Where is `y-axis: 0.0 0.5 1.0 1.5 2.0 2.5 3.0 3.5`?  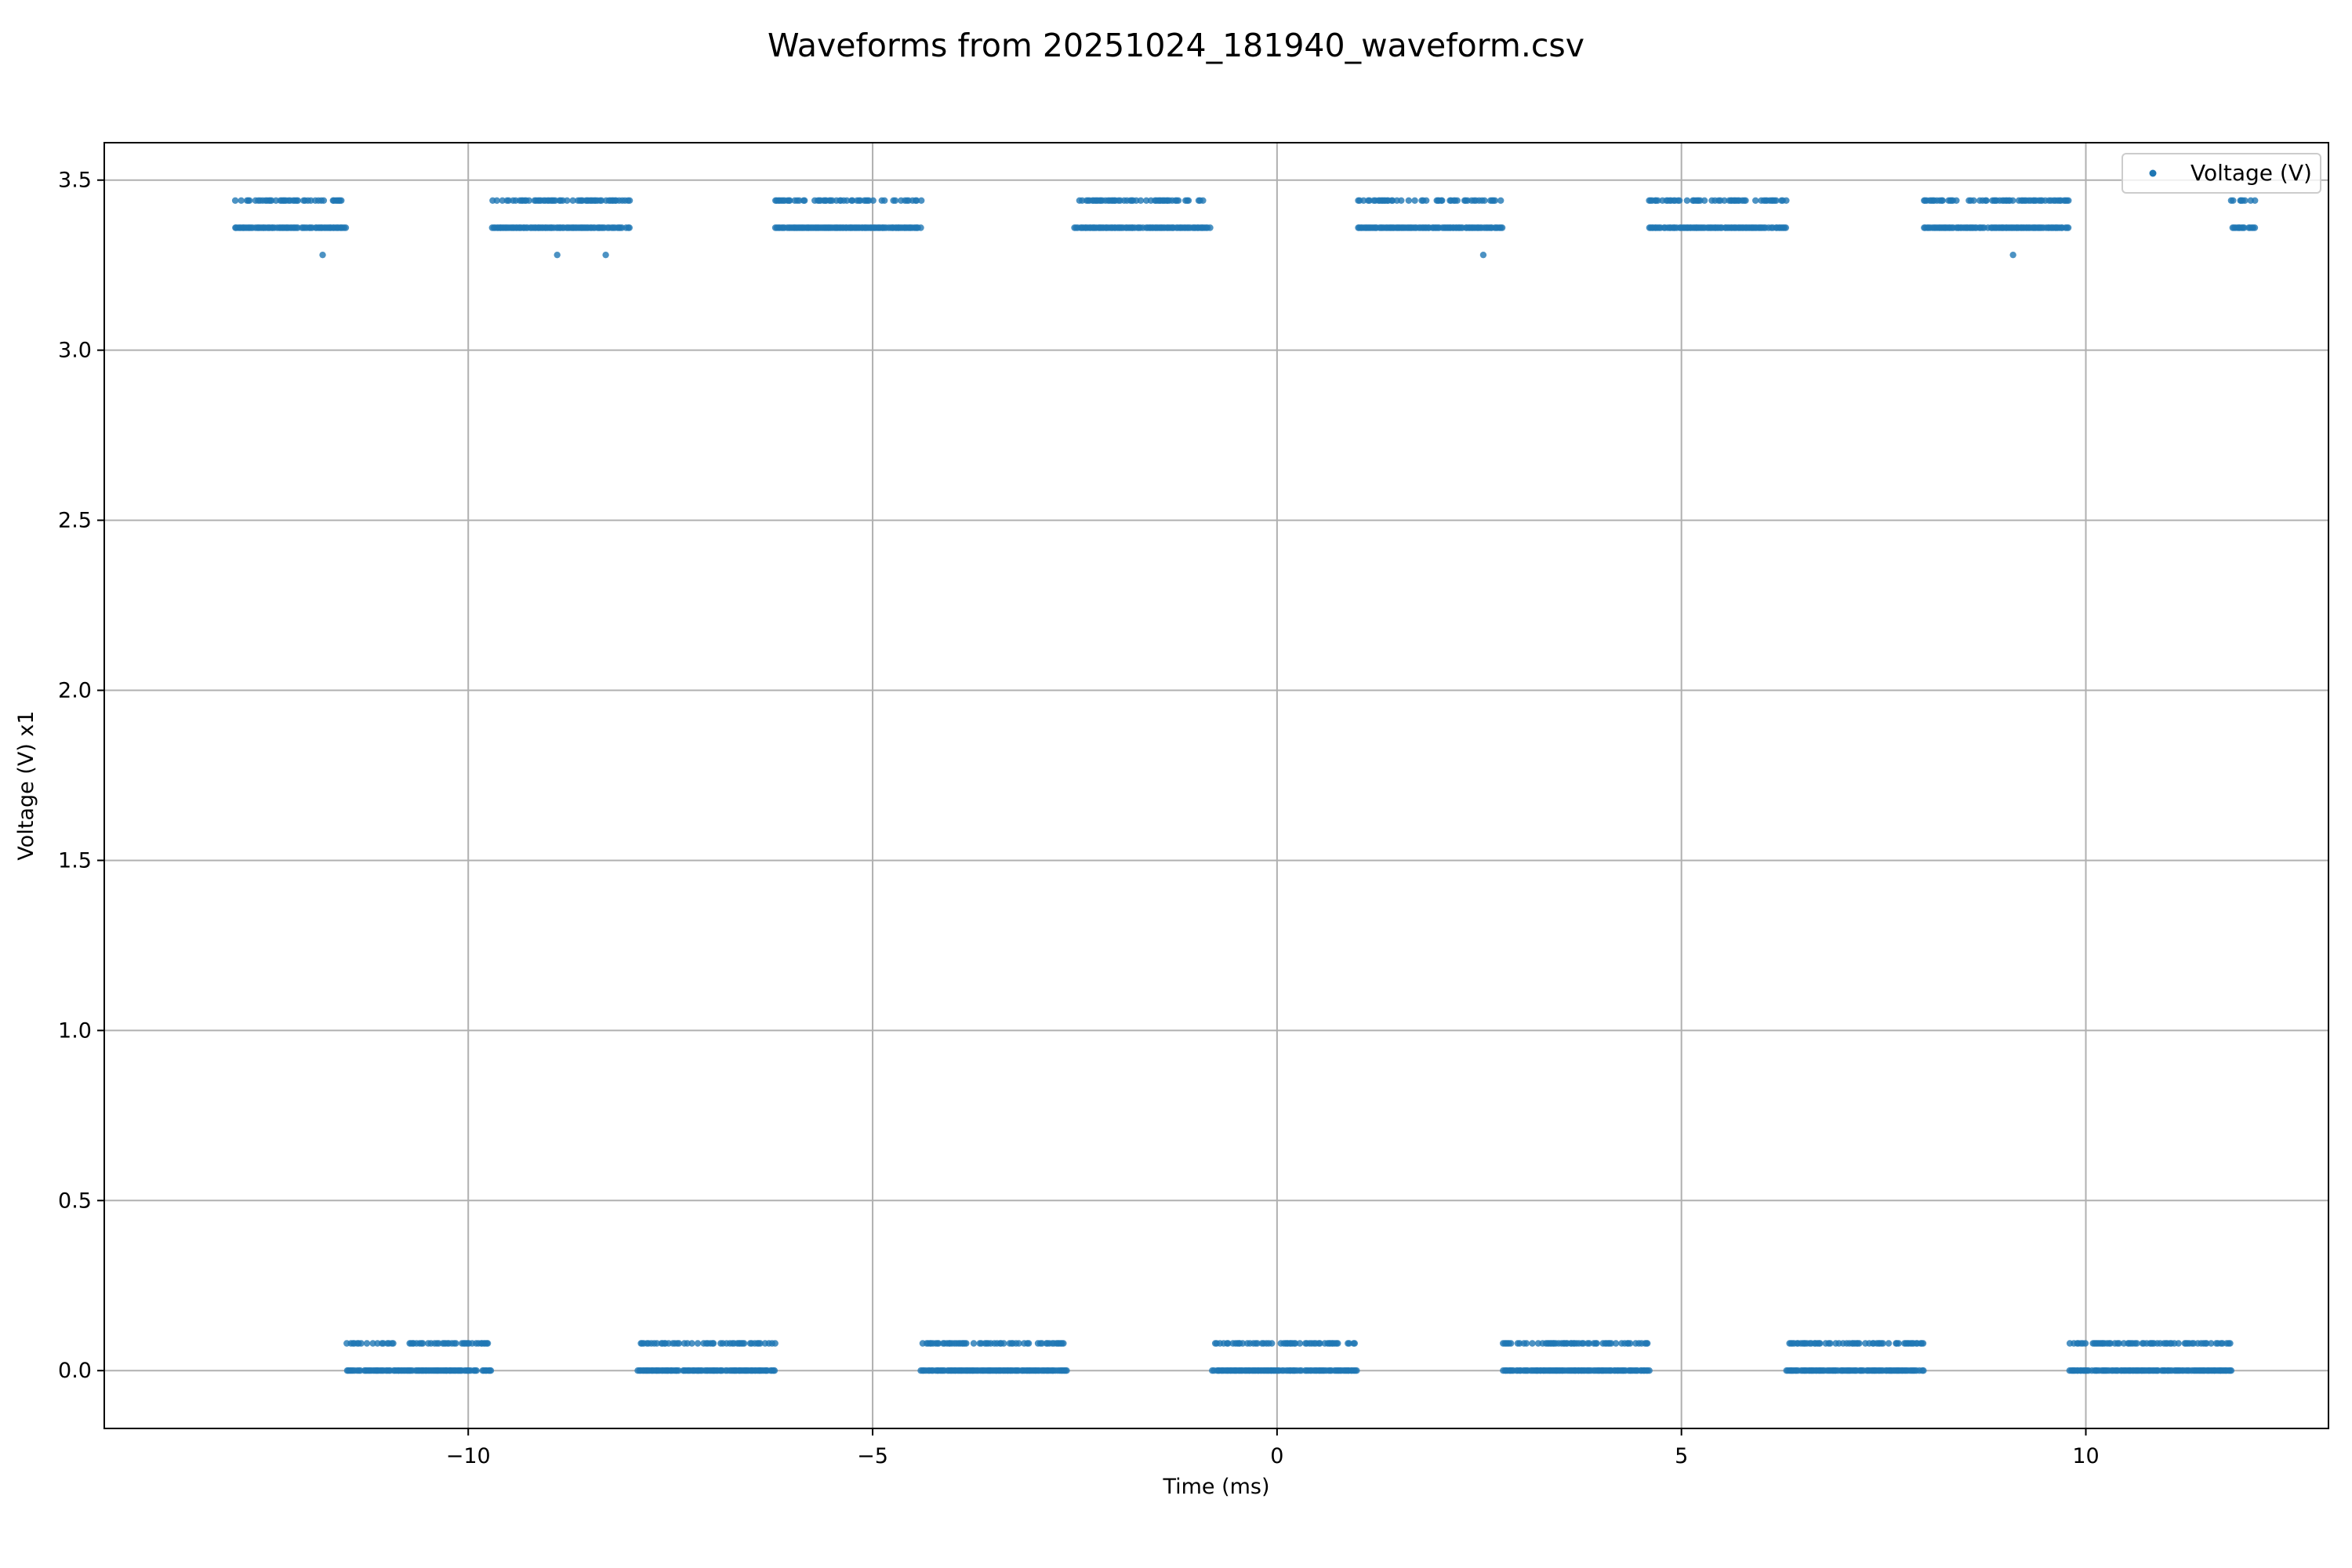 y-axis: 0.0 0.5 1.0 1.5 2.0 2.5 3.0 3.5 is located at coordinates (81, 776).